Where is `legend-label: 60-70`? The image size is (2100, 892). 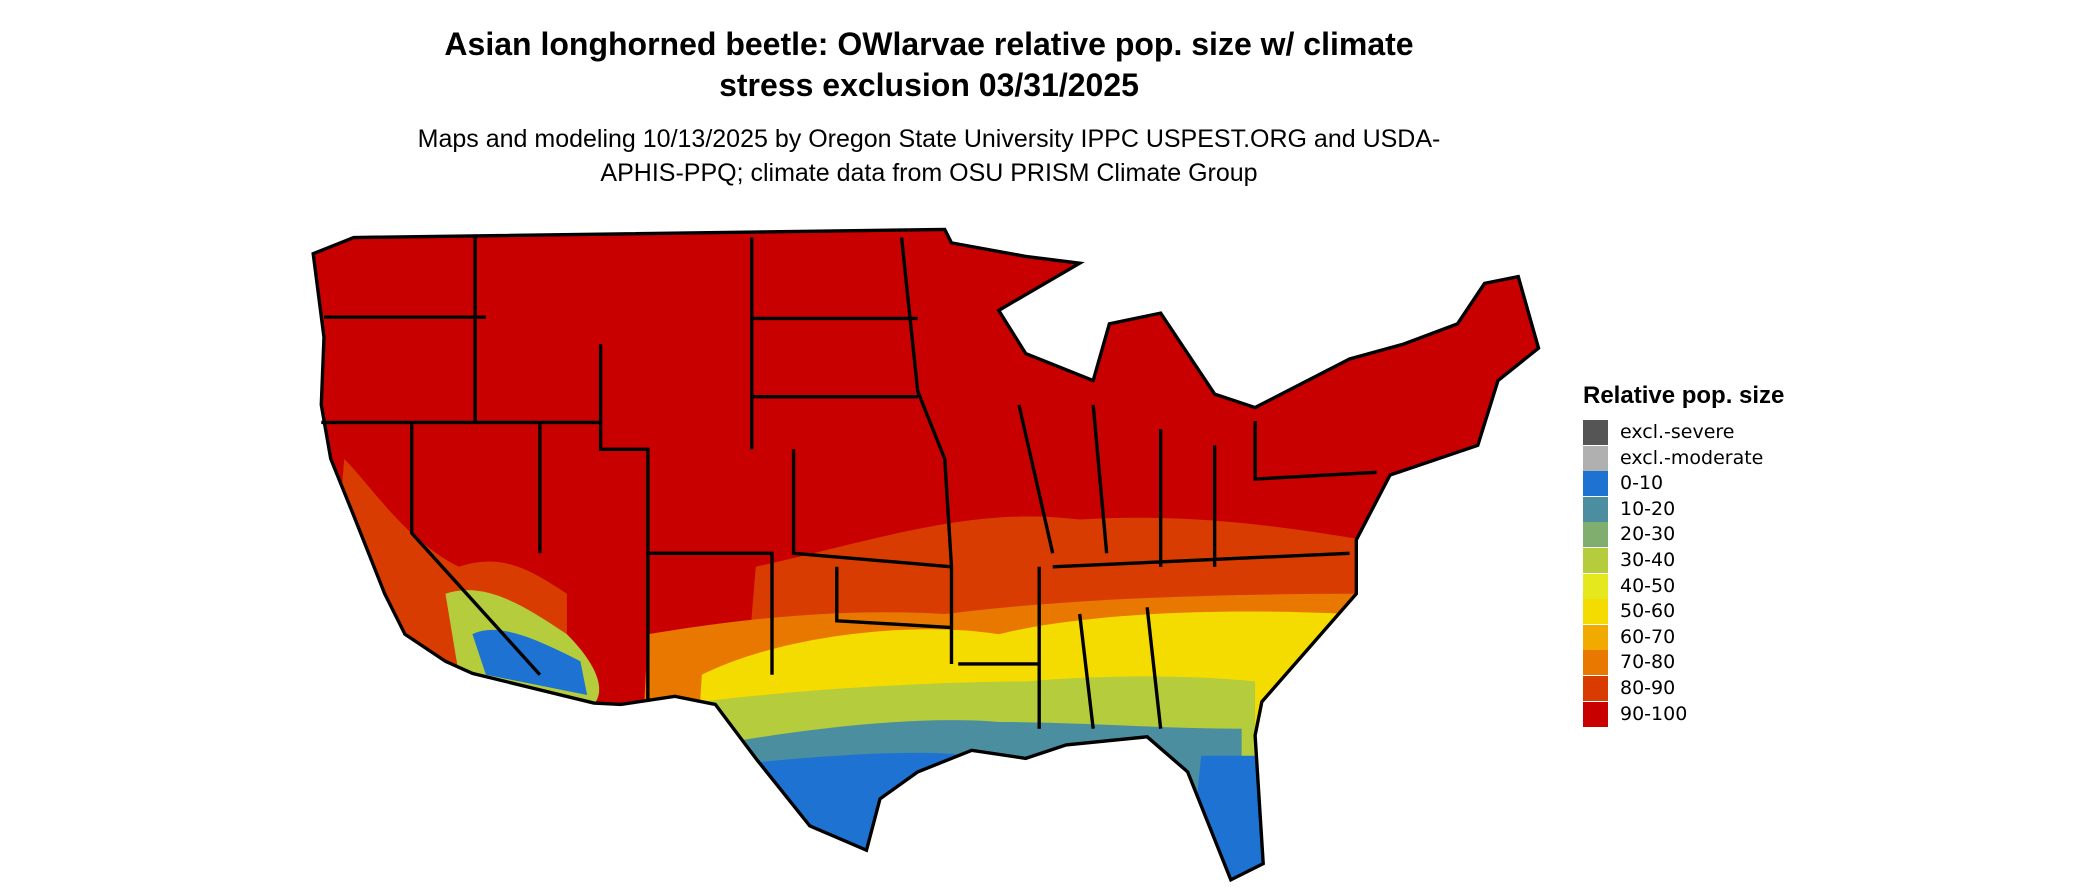
legend-label: 60-70 is located at coordinates (1648, 636).